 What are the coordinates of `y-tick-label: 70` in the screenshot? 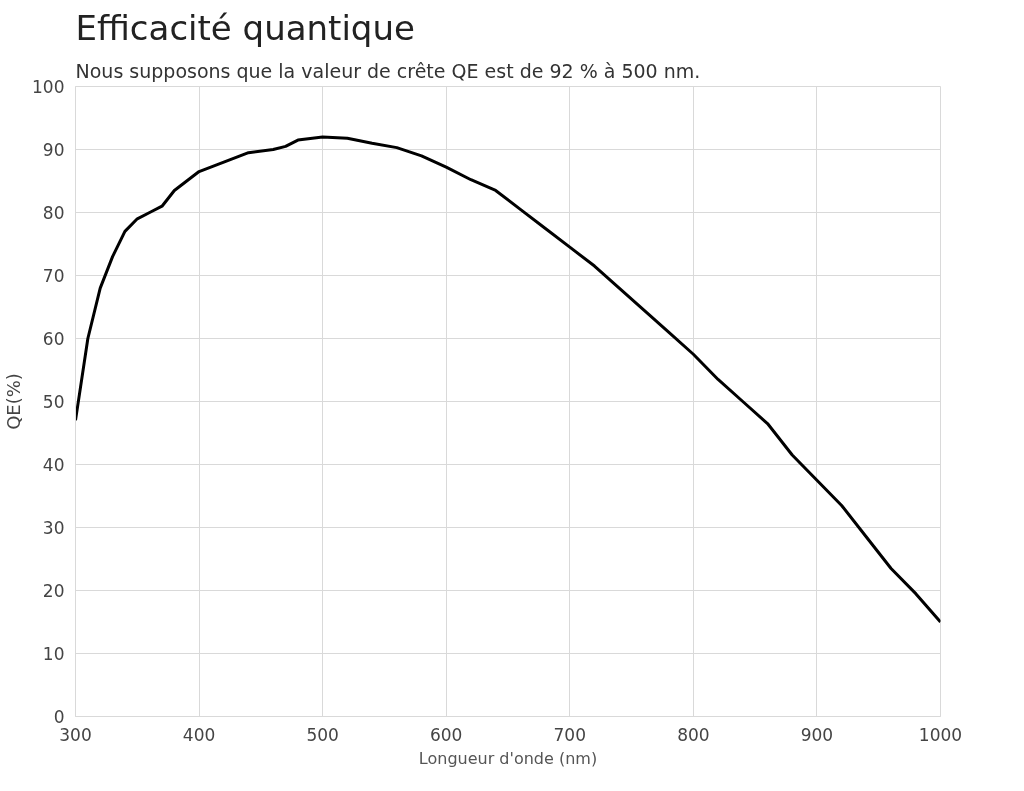 It's located at (53, 276).